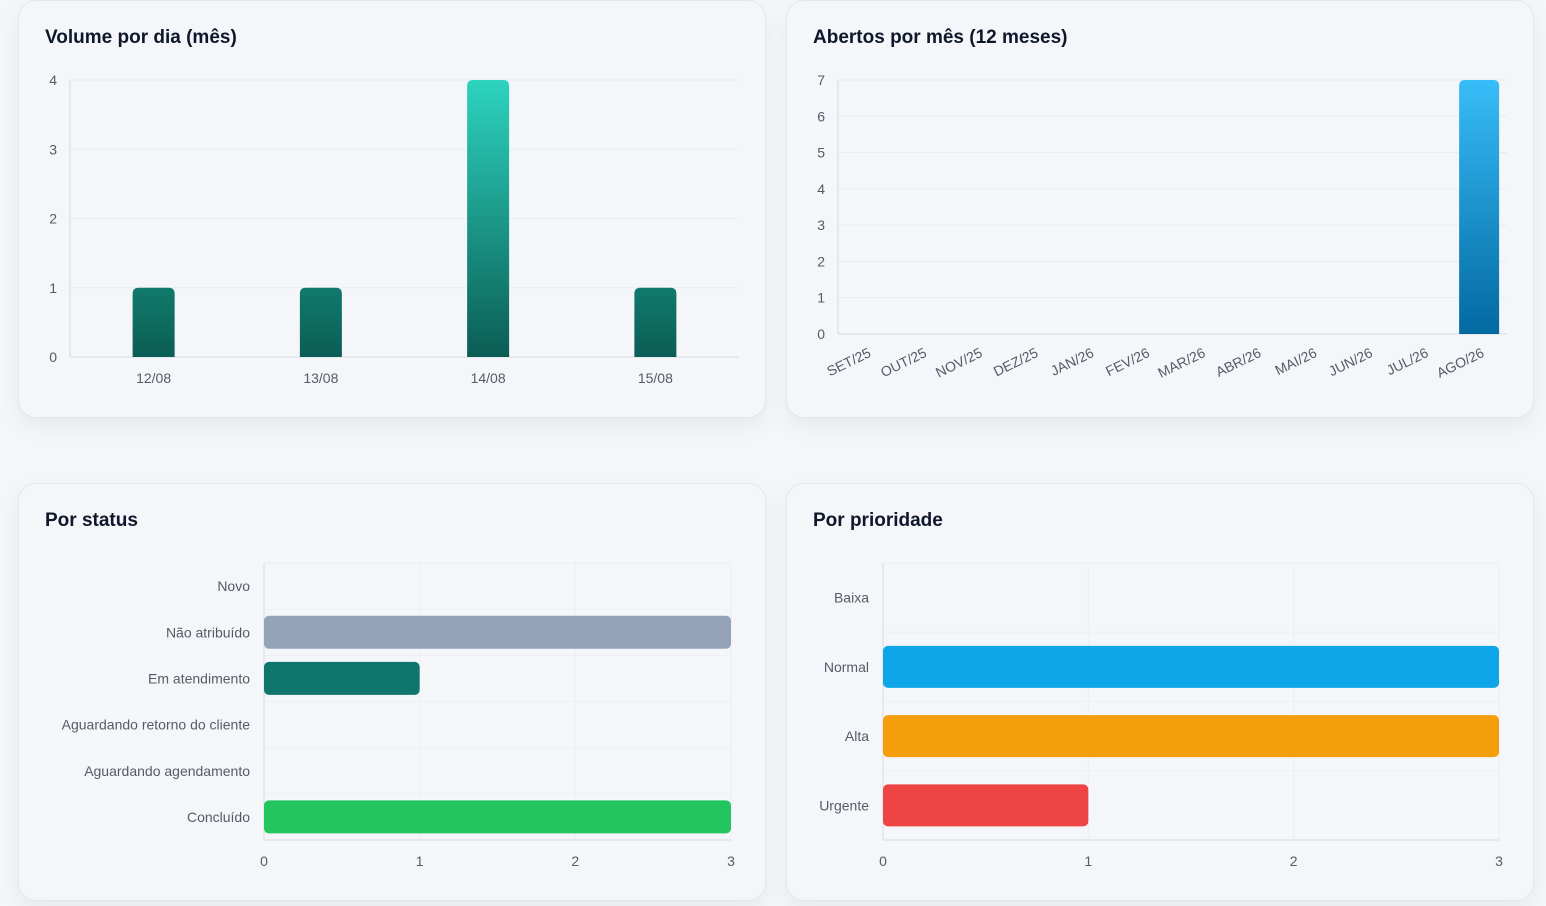 This screenshot has height=906, width=1546. I want to click on x-tick-label: AGO/26, so click(1460, 362).